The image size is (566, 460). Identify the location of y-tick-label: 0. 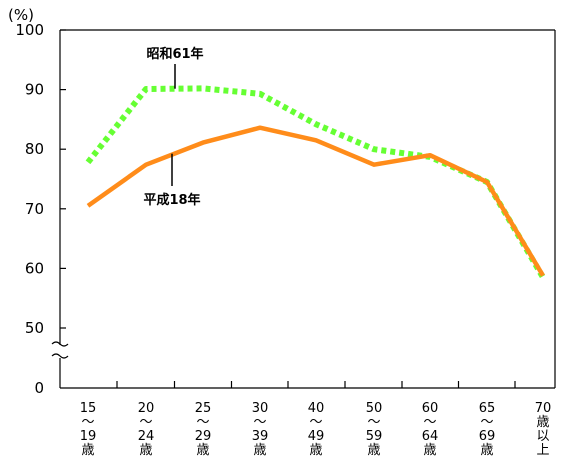
(39, 388).